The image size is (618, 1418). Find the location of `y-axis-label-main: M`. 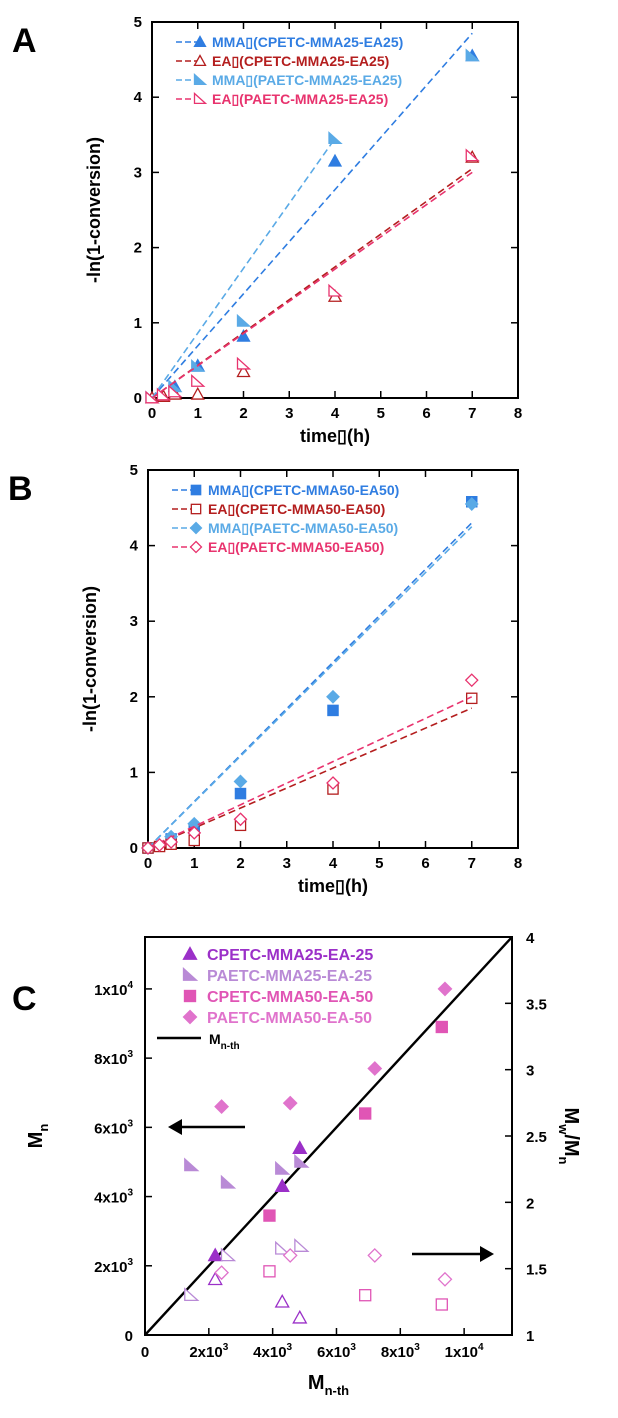

y-axis-label-main: M is located at coordinates (36, 1140).